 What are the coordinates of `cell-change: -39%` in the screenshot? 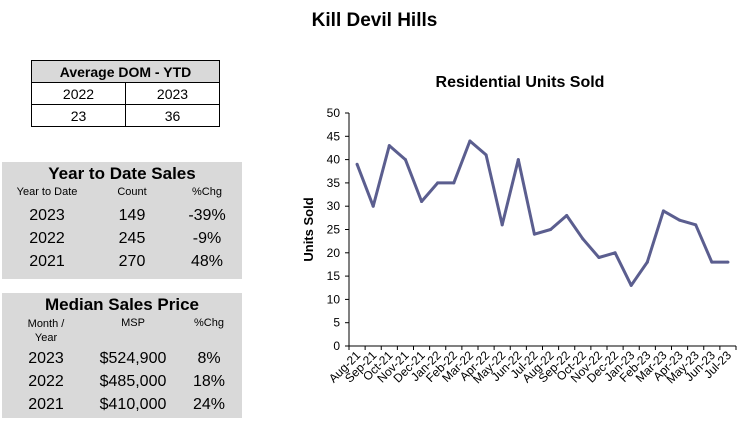 It's located at (207, 215).